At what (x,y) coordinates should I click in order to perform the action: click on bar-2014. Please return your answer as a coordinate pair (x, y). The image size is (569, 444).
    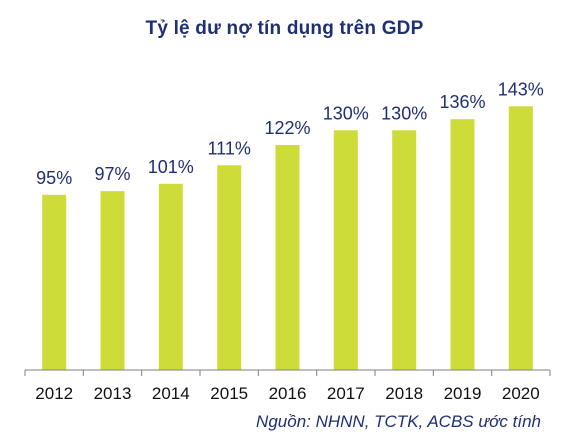
    Looking at the image, I should click on (170, 276).